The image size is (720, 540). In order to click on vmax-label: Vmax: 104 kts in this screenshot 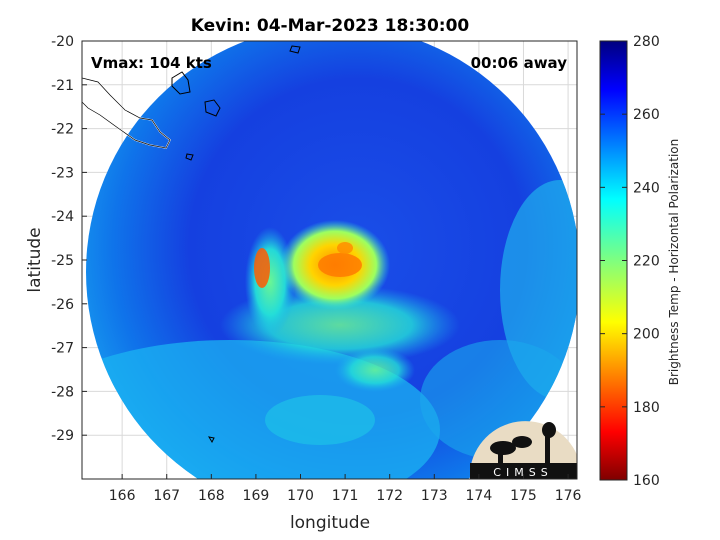, I will do `click(151, 63)`.